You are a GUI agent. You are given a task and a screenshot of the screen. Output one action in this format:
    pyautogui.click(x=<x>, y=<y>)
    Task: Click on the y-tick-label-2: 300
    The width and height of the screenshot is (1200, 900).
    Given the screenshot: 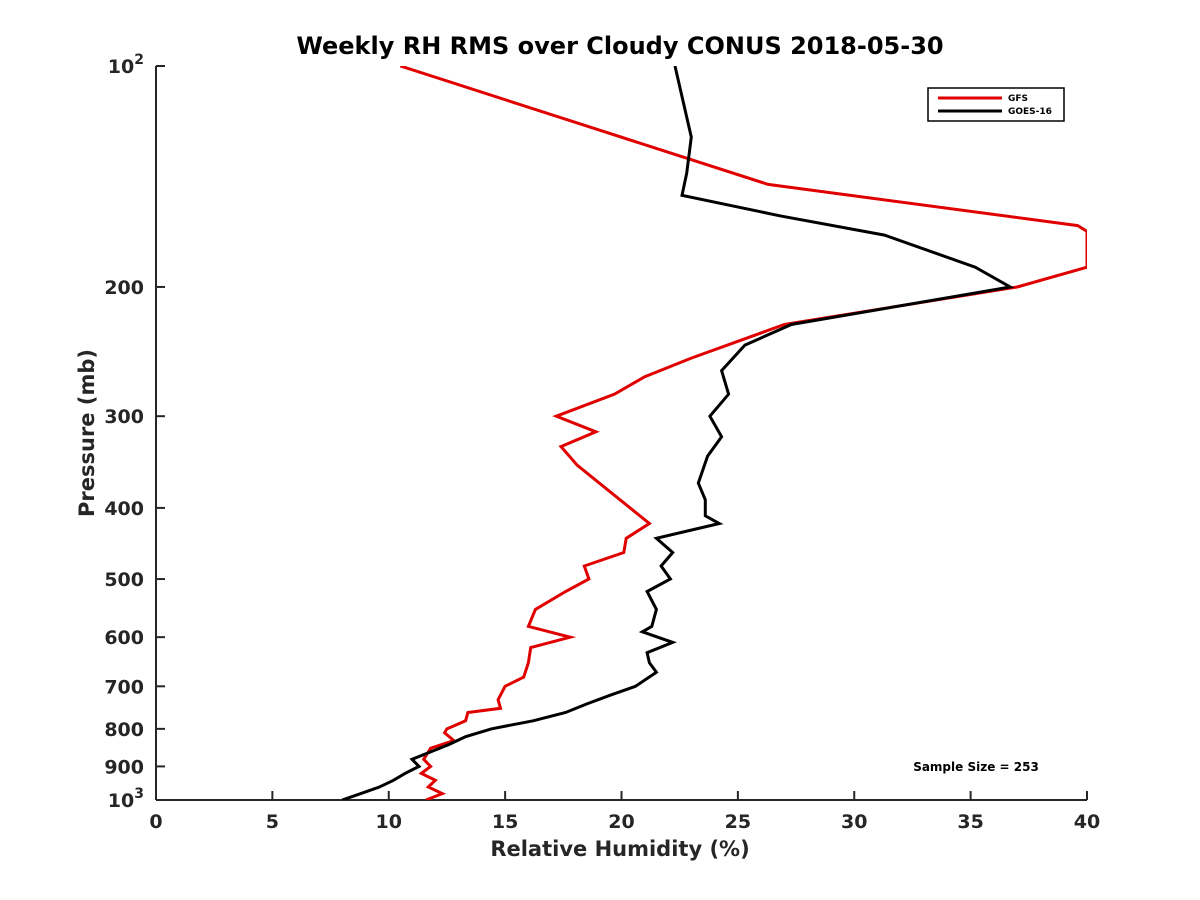 What is the action you would take?
    pyautogui.click(x=124, y=417)
    